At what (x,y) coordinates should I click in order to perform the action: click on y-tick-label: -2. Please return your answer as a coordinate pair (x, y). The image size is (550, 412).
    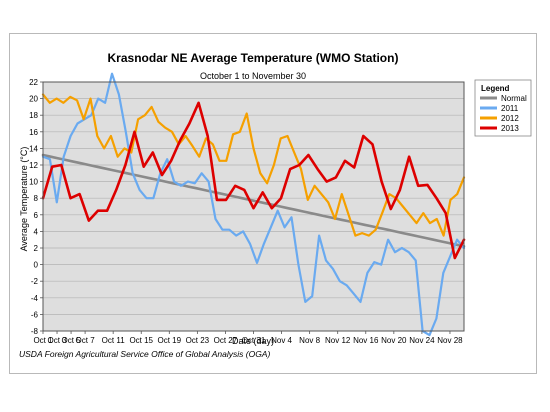
    Looking at the image, I should click on (35, 281).